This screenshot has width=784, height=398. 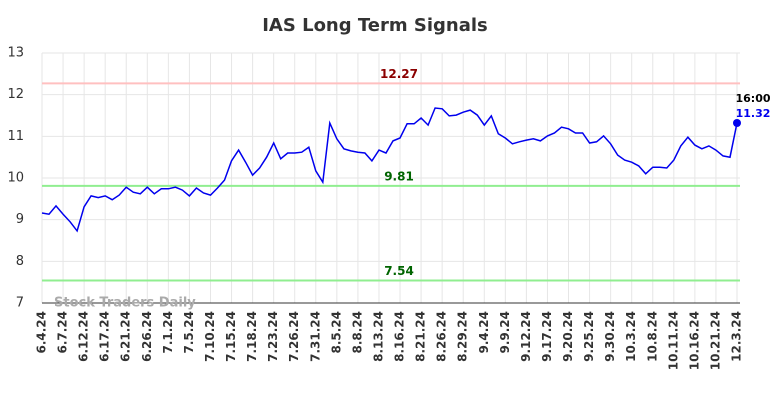 What do you see at coordinates (20, 303) in the screenshot?
I see `y-tick-label: 7` at bounding box center [20, 303].